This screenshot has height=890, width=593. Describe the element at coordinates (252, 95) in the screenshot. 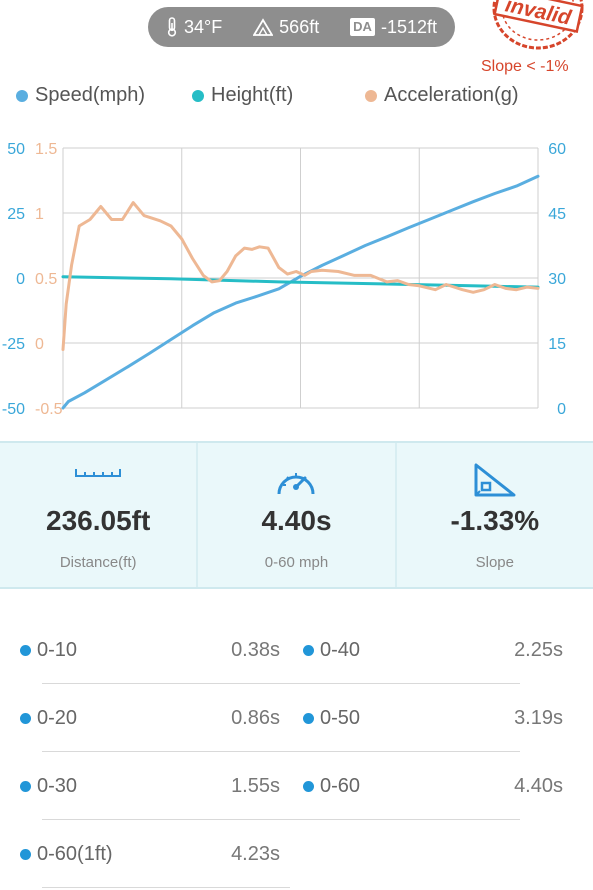

I see `legend-label-height: Height(ft)` at that location.